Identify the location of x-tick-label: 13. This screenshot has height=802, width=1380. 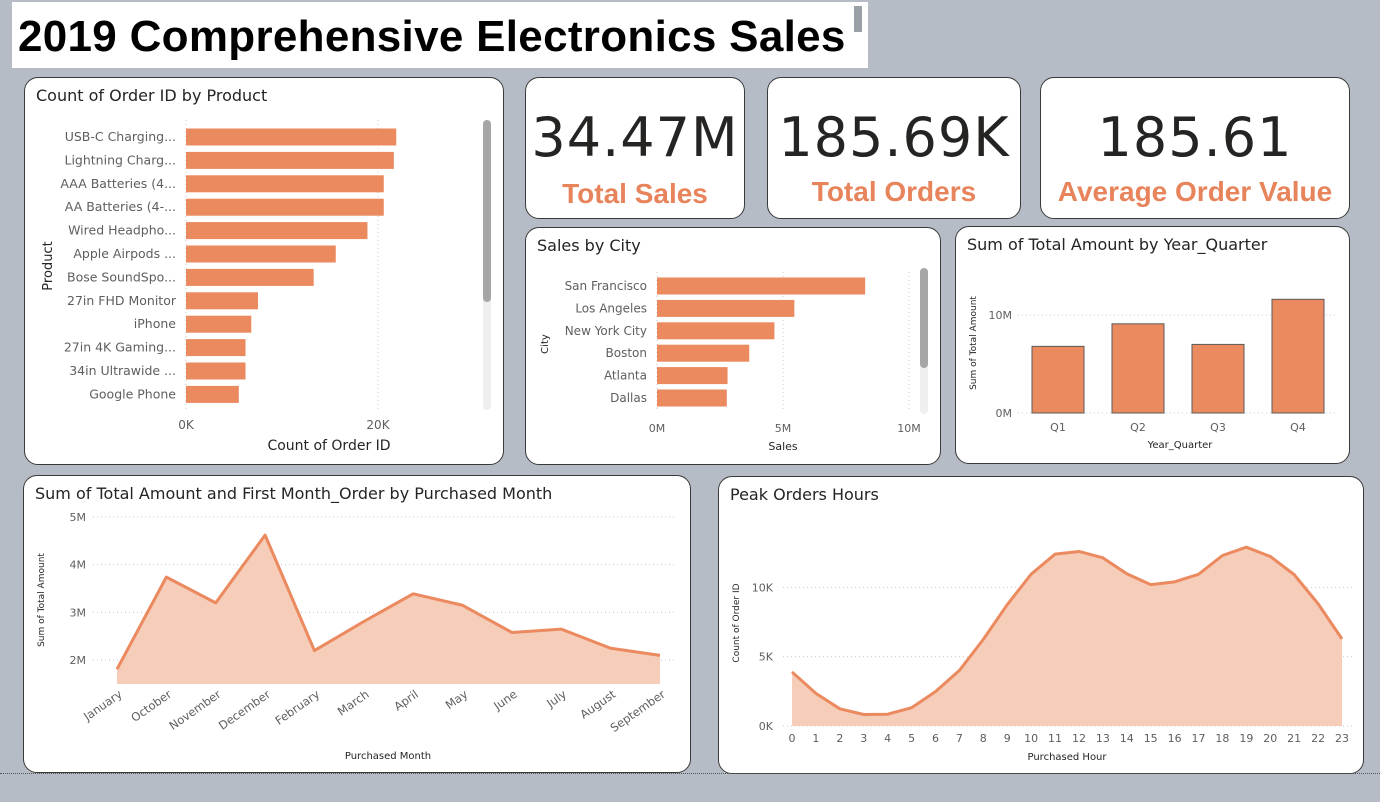
(1103, 738).